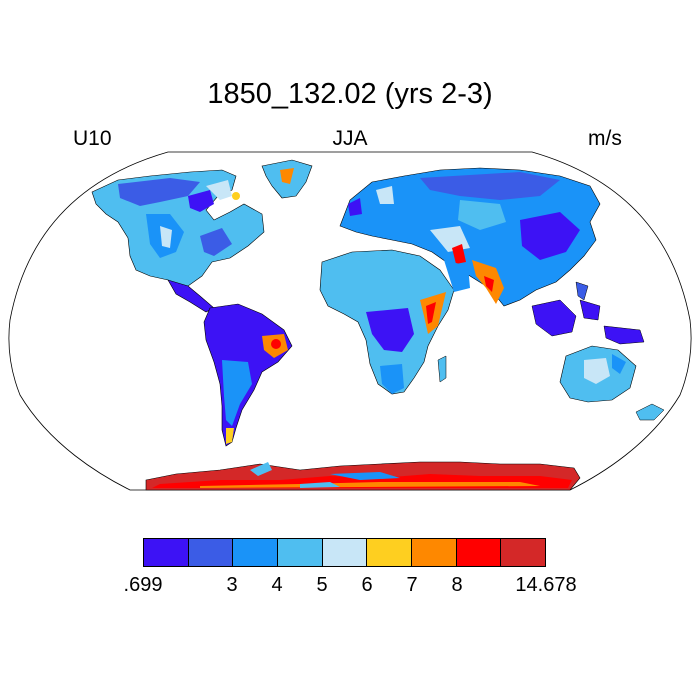 The width and height of the screenshot is (700, 700). Describe the element at coordinates (412, 585) in the screenshot. I see `colorbar-tick-label: 7` at that location.